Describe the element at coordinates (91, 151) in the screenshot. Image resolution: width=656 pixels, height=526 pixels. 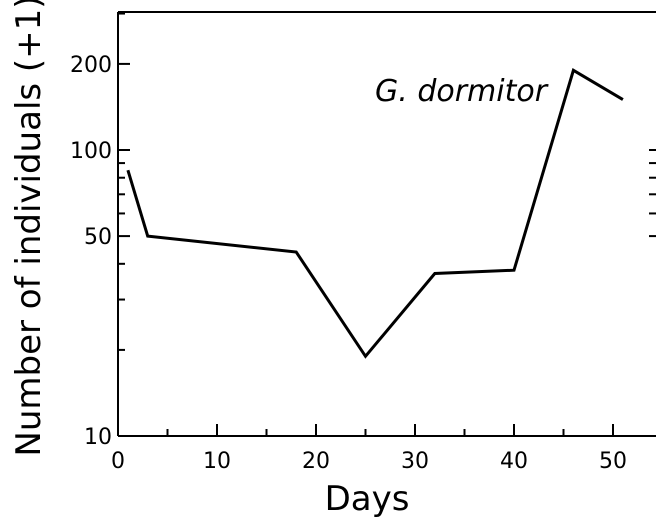
I see `y-tick-label: 100` at that location.